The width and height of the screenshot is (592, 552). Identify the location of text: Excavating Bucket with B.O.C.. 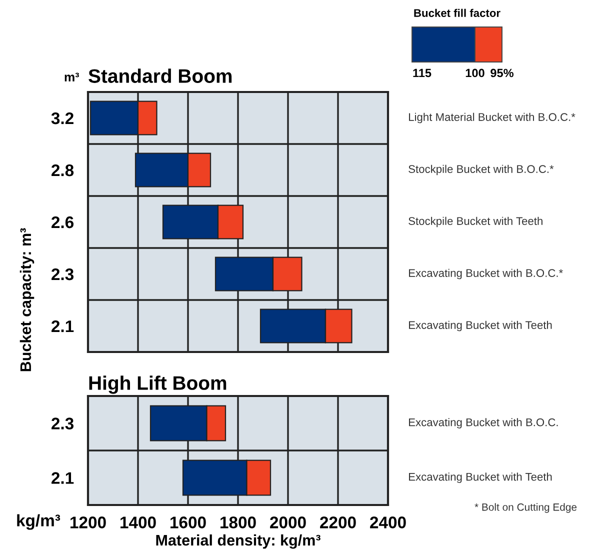
(483, 423).